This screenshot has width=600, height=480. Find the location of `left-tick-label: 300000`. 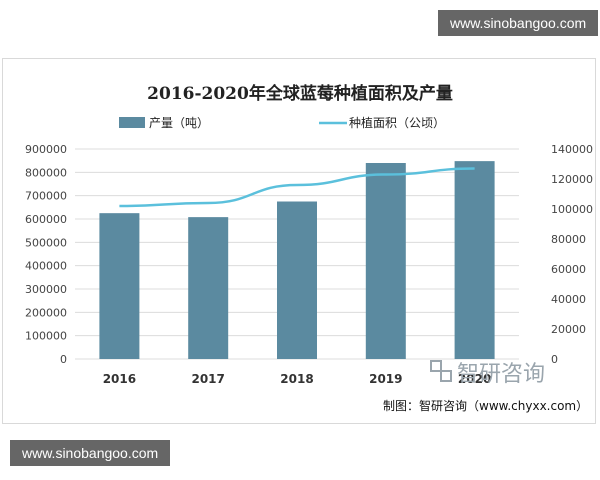

left-tick-label: 300000 is located at coordinates (46, 289).